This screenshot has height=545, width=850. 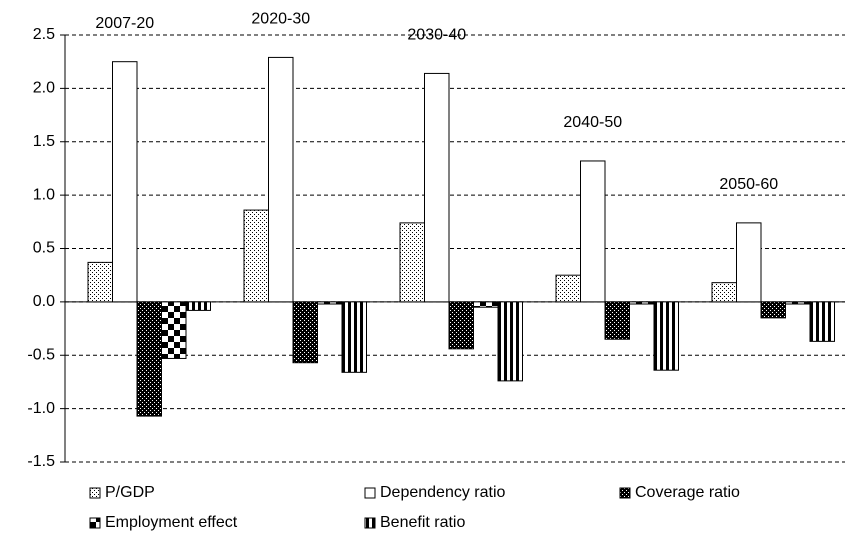 What do you see at coordinates (443, 492) in the screenshot?
I see `legend-label: Dependency ratio` at bounding box center [443, 492].